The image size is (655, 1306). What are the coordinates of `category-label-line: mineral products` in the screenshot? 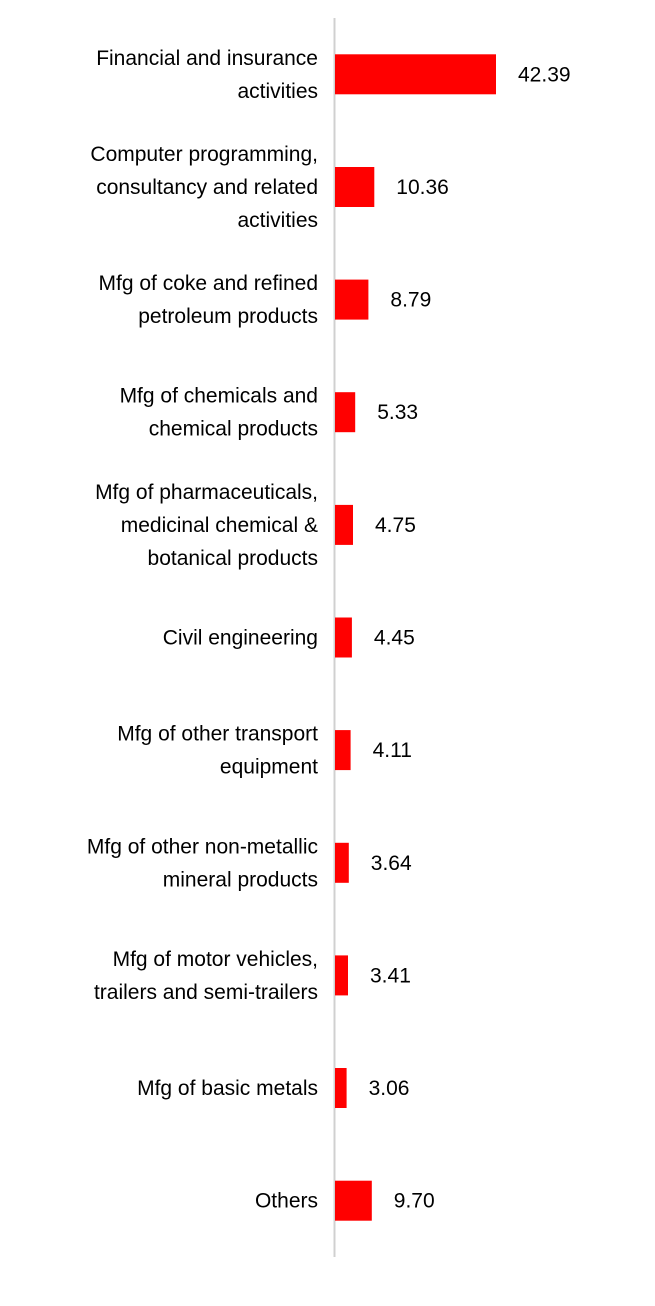 It's located at (240, 879).